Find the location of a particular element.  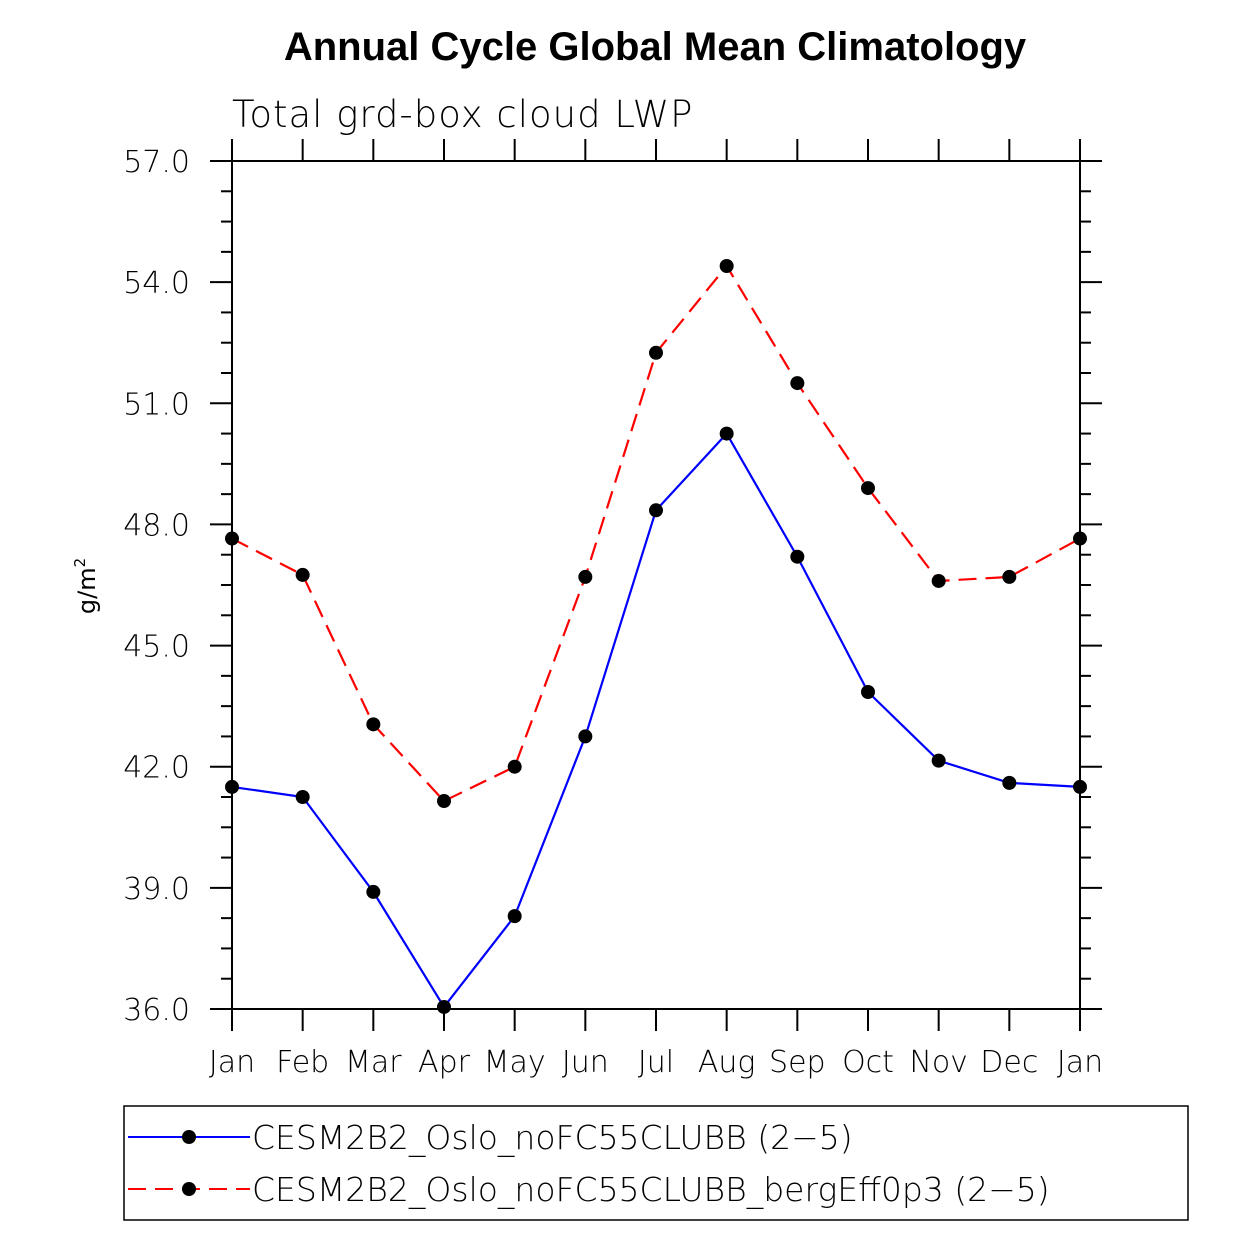

x-tick-label: May is located at coordinates (515, 1062).